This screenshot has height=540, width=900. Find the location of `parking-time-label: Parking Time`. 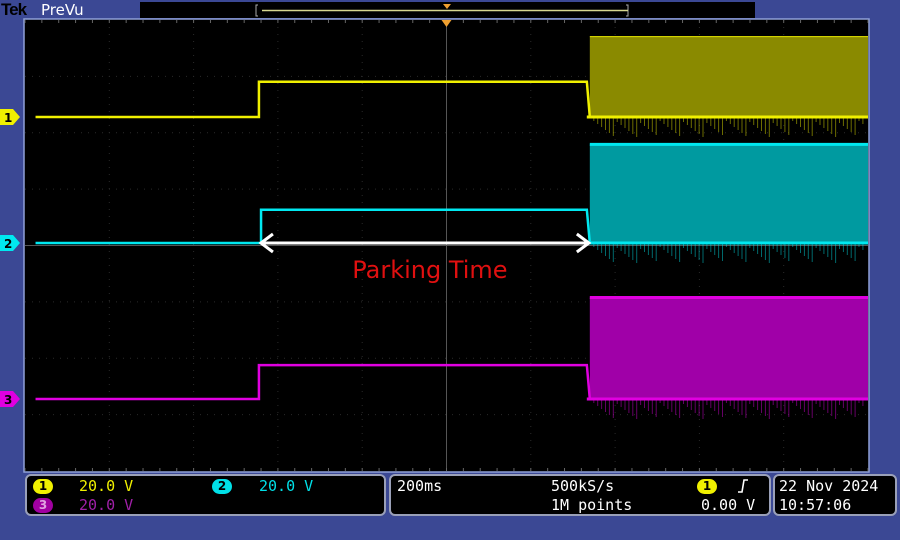

parking-time-label: Parking Time is located at coordinates (429, 270).